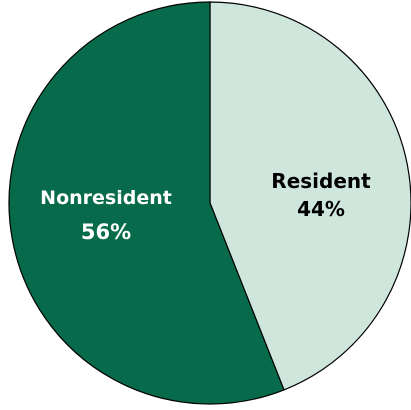 This screenshot has width=411, height=410. What do you see at coordinates (321, 181) in the screenshot?
I see `slice-label-resident: Resident` at bounding box center [321, 181].